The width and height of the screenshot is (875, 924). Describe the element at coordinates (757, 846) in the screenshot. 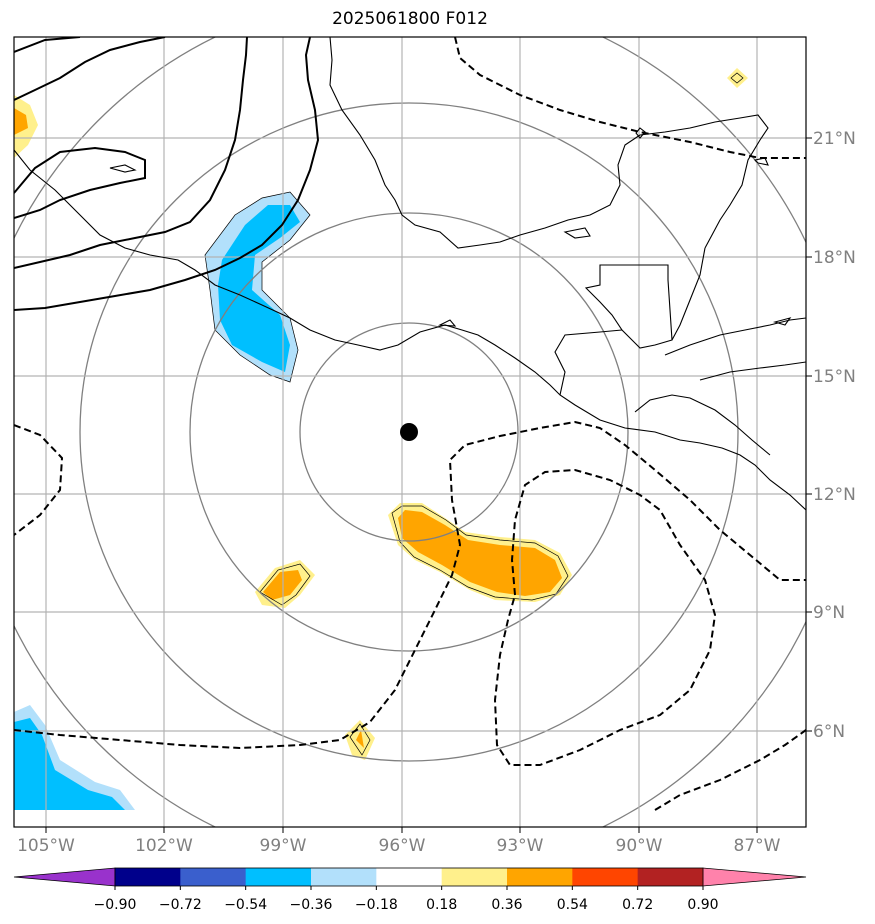

I see `lon-label-87w: 87°W` at that location.